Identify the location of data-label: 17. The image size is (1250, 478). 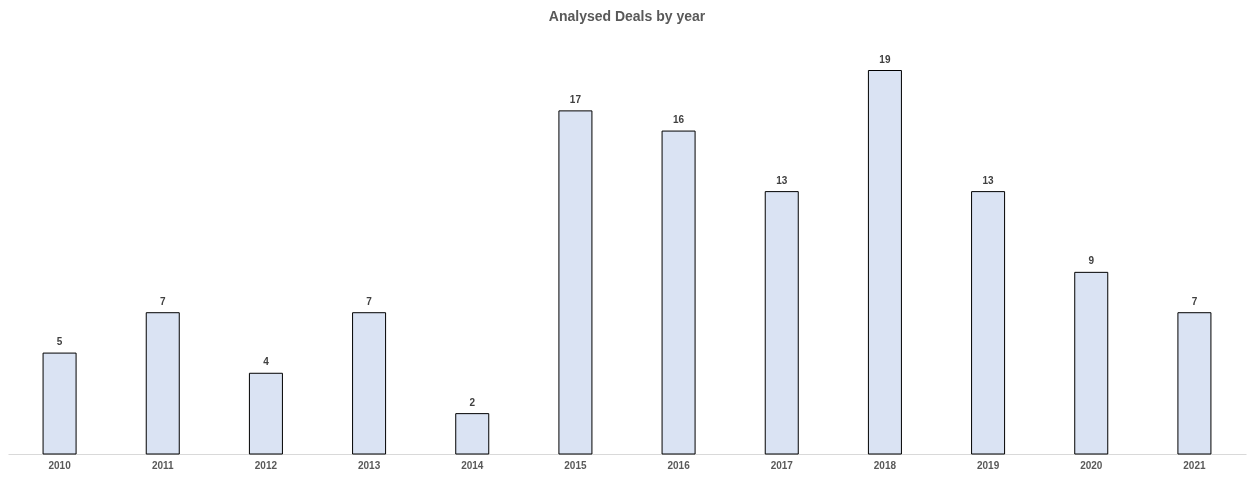
(575, 99).